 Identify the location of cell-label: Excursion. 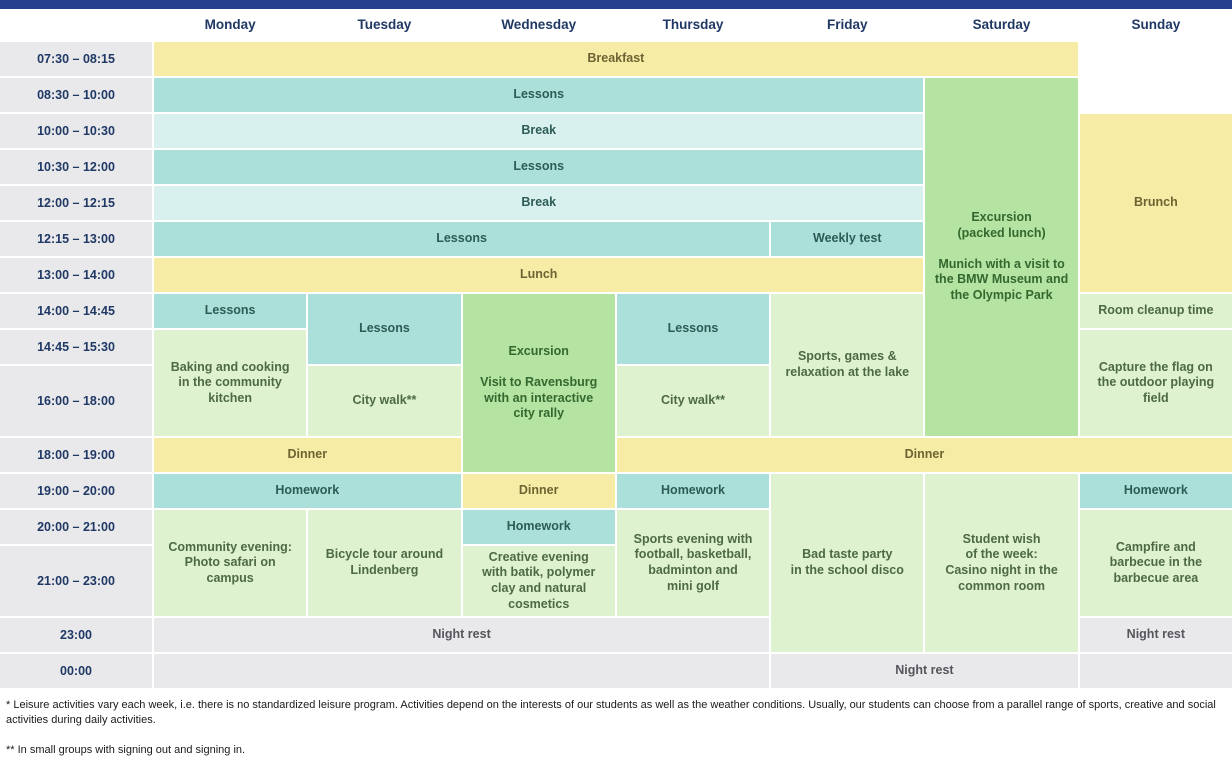
(538, 351).